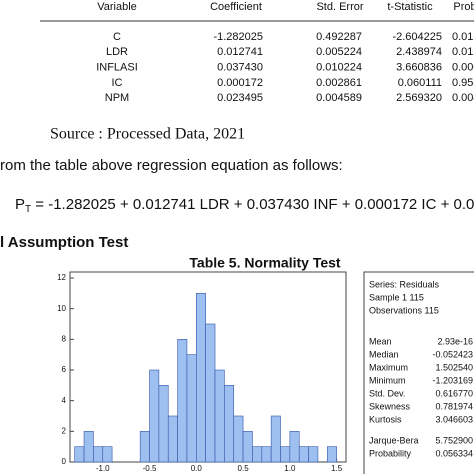 The image size is (474, 474). Describe the element at coordinates (390, 453) in the screenshot. I see `stats-test: Probability` at that location.